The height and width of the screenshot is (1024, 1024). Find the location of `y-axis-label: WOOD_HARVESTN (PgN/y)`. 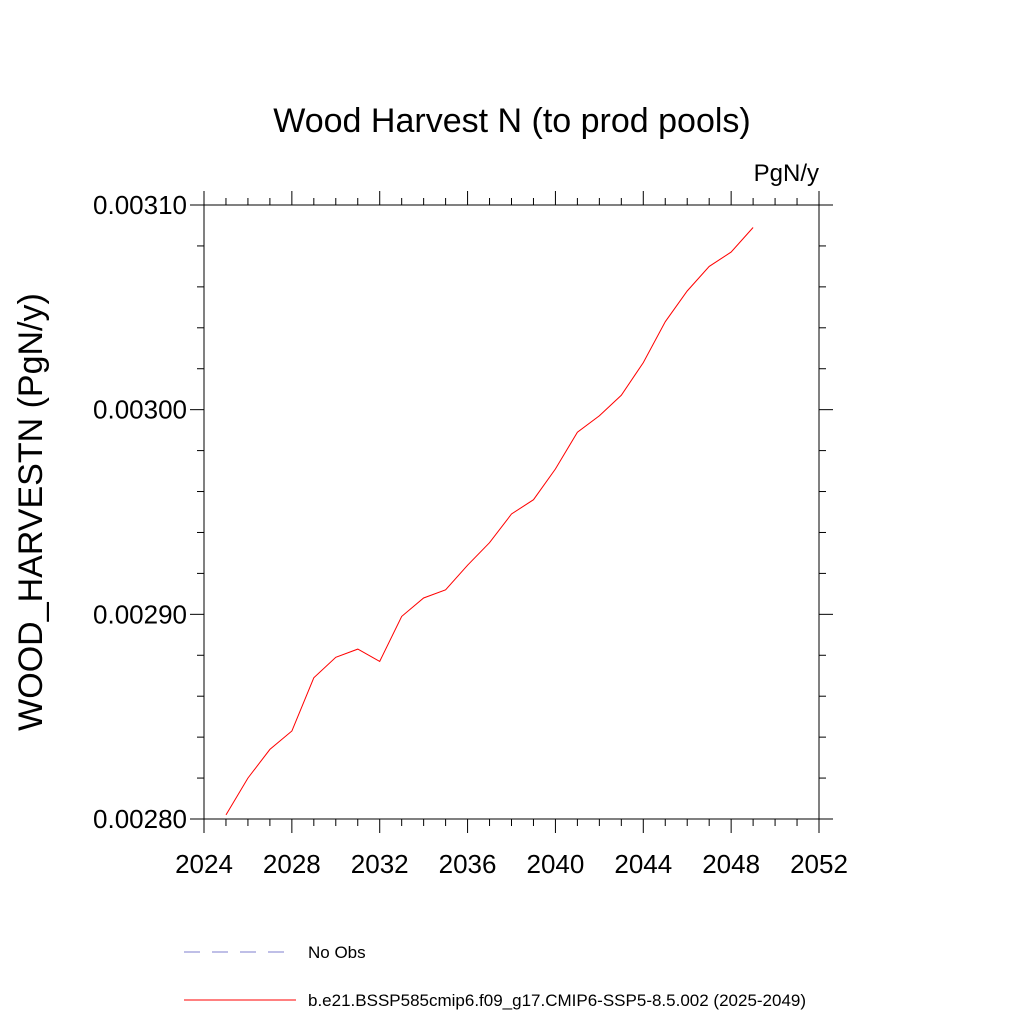

y-axis-label: WOOD_HARVESTN (PgN/y) is located at coordinates (31, 512).